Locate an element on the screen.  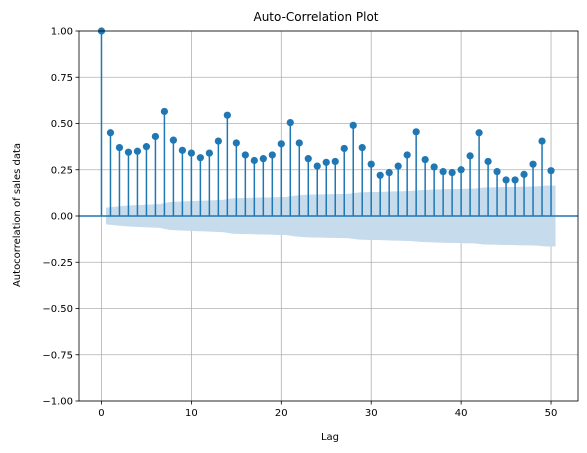
y-tick-label: 1.00 is located at coordinates (62, 32).